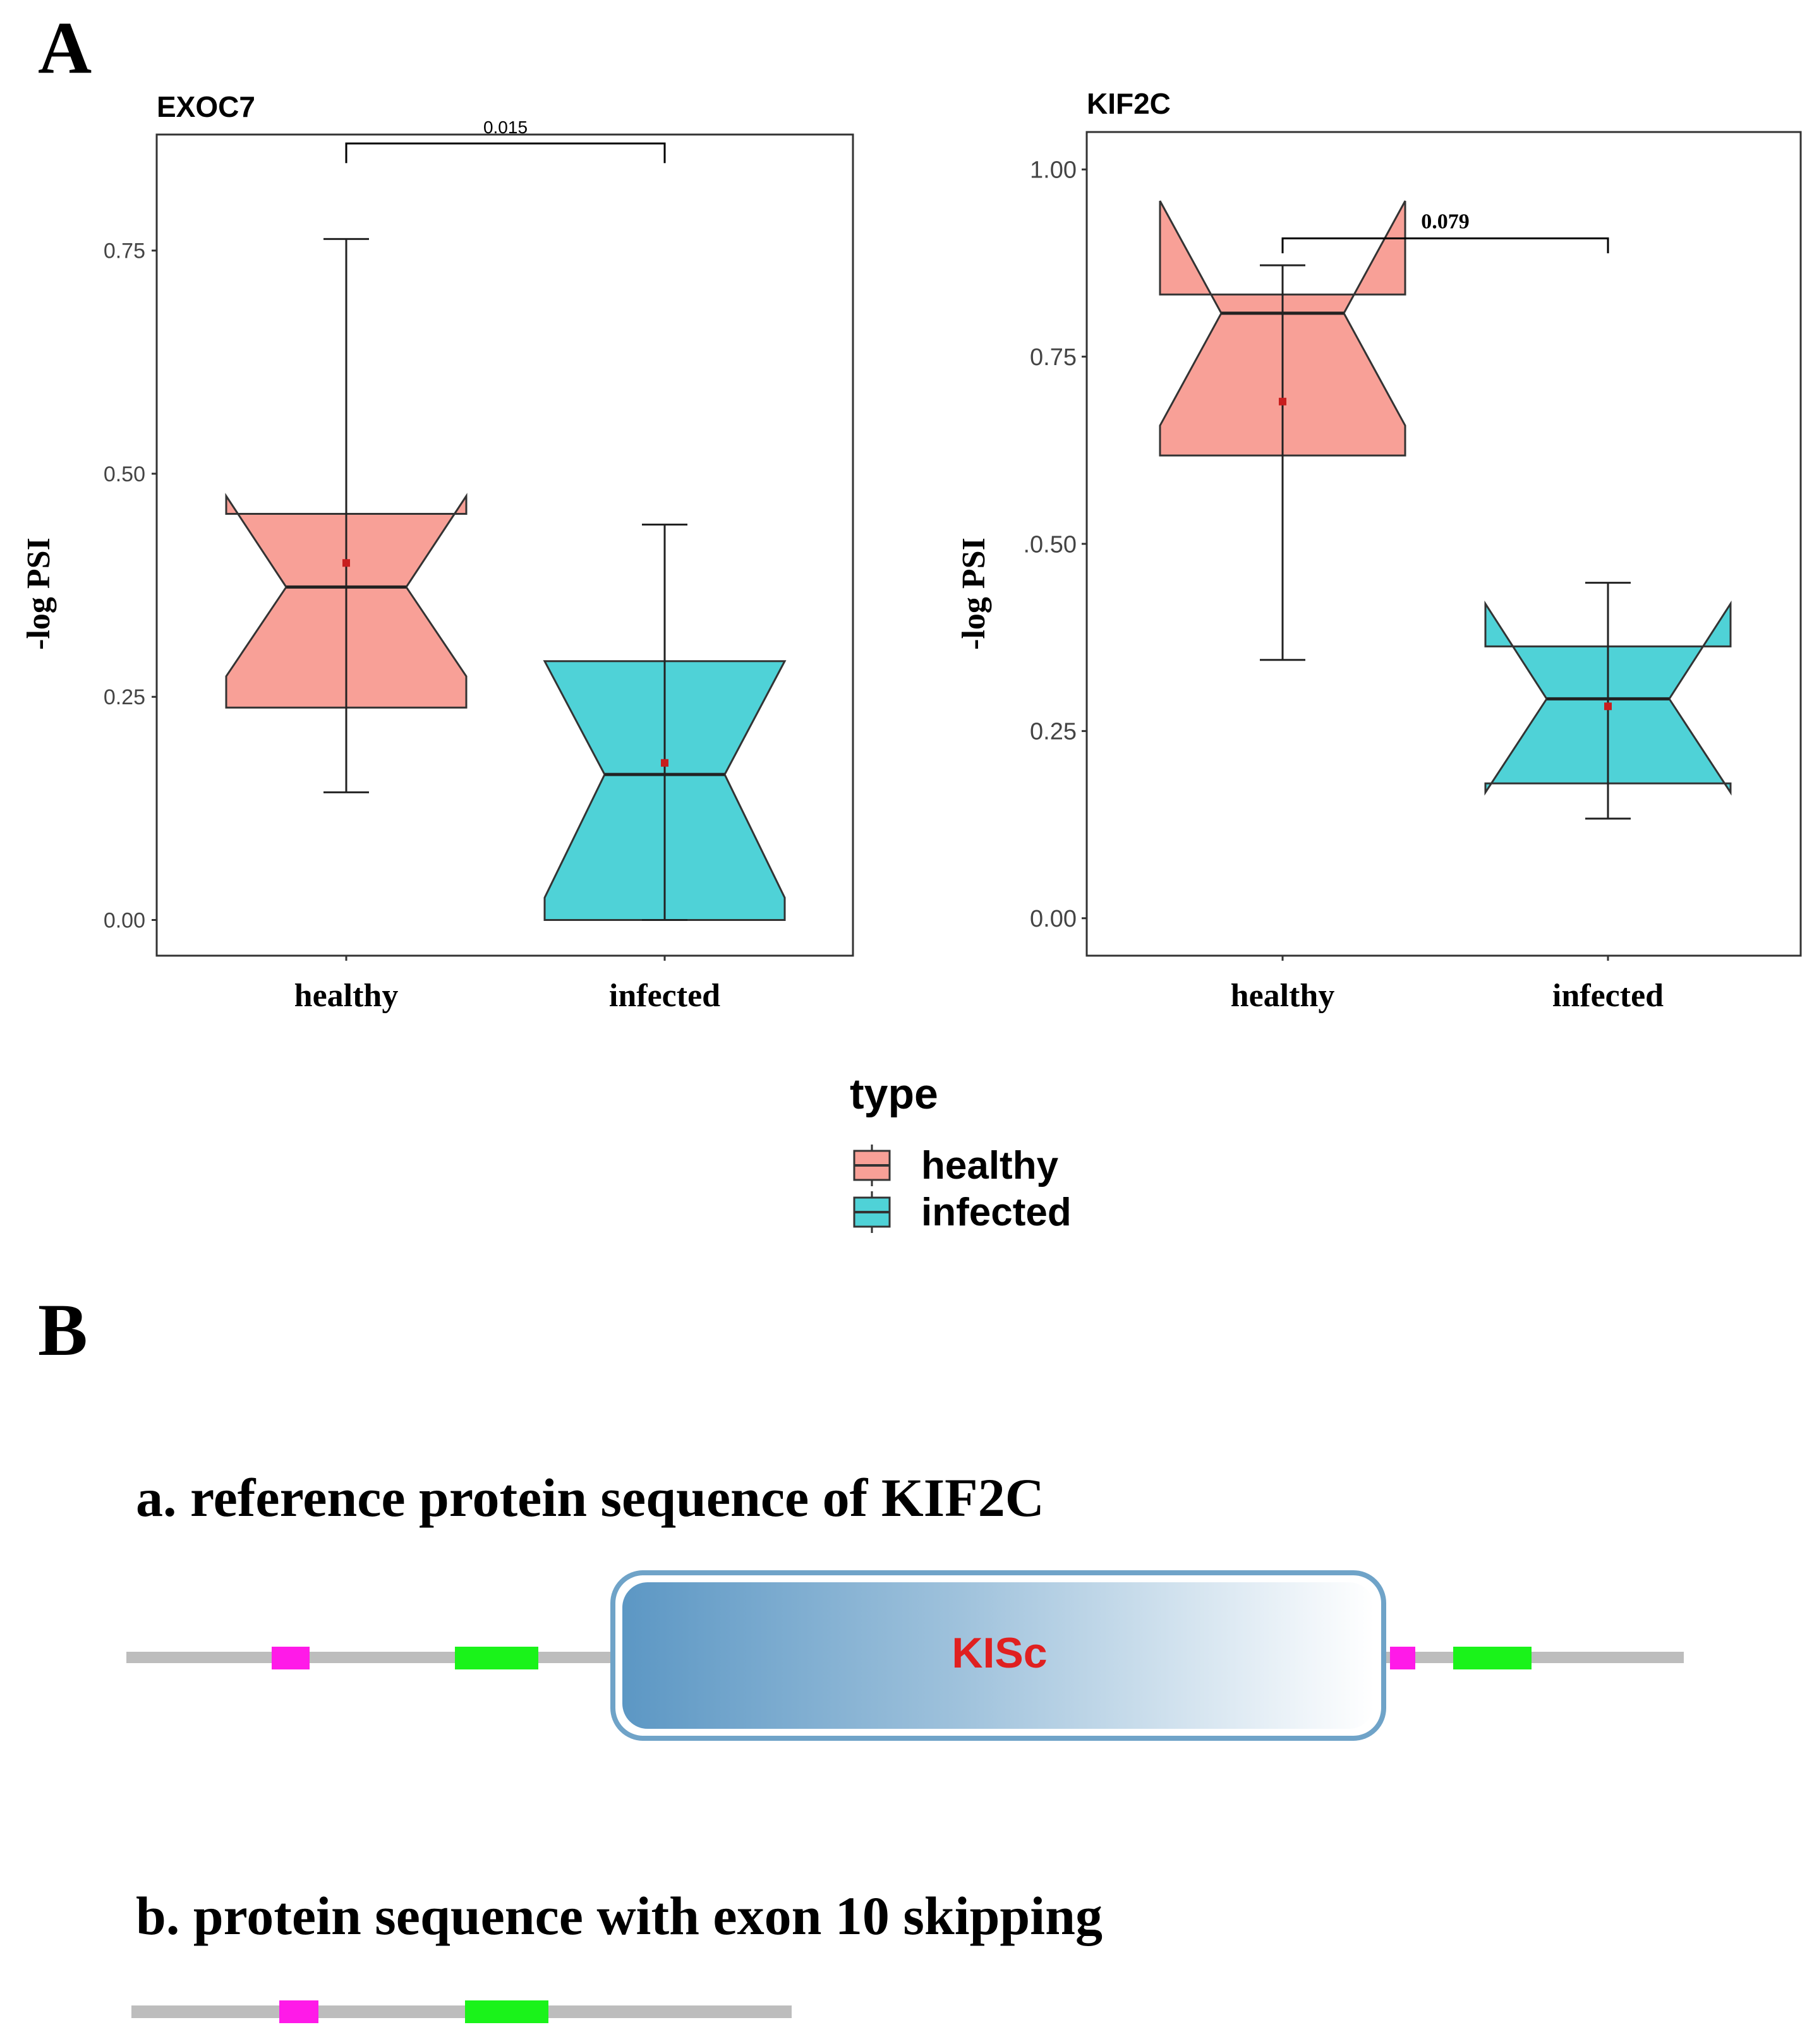 The width and height of the screenshot is (1819, 2044). I want to click on exoc7-x-ticks: healthy infected, so click(507, 996).